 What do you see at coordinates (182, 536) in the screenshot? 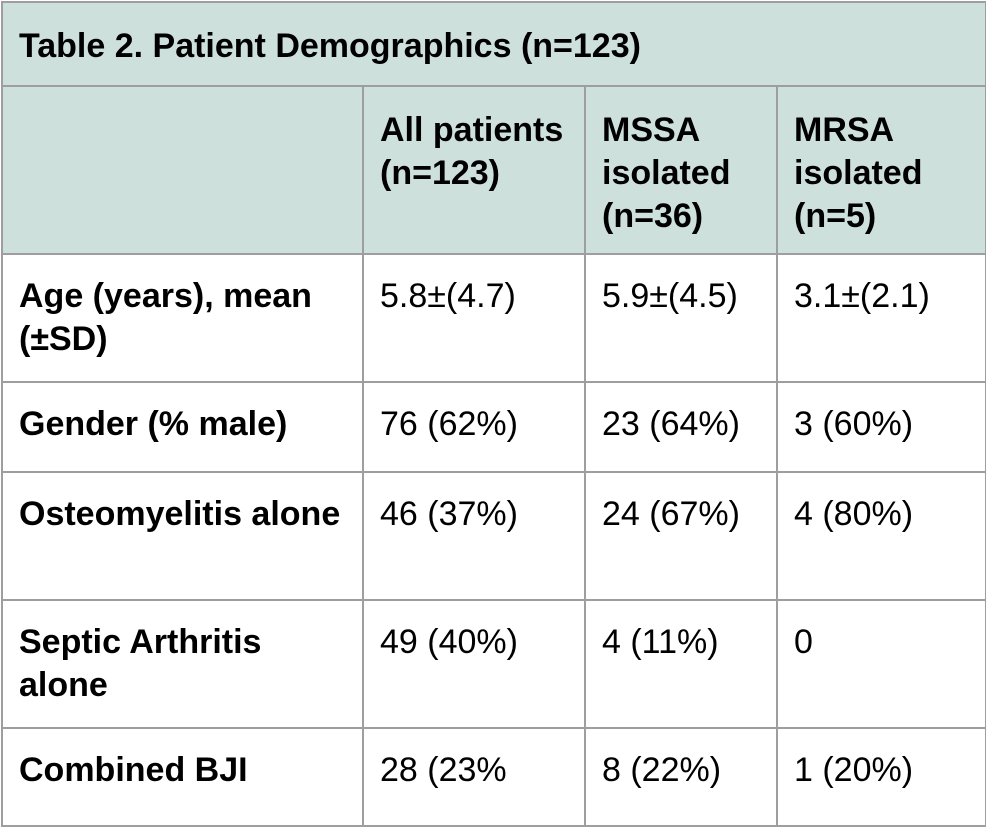
I see `row-label: Osteomyelitis alone` at bounding box center [182, 536].